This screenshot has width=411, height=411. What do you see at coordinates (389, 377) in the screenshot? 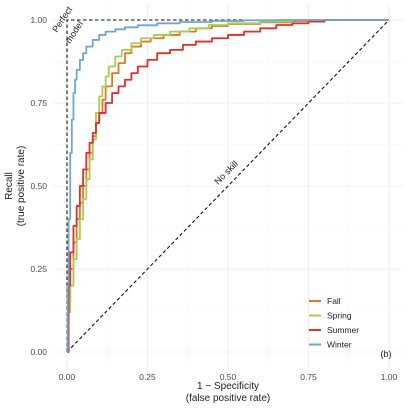
I see `x-tick-label: 1.00` at bounding box center [389, 377].